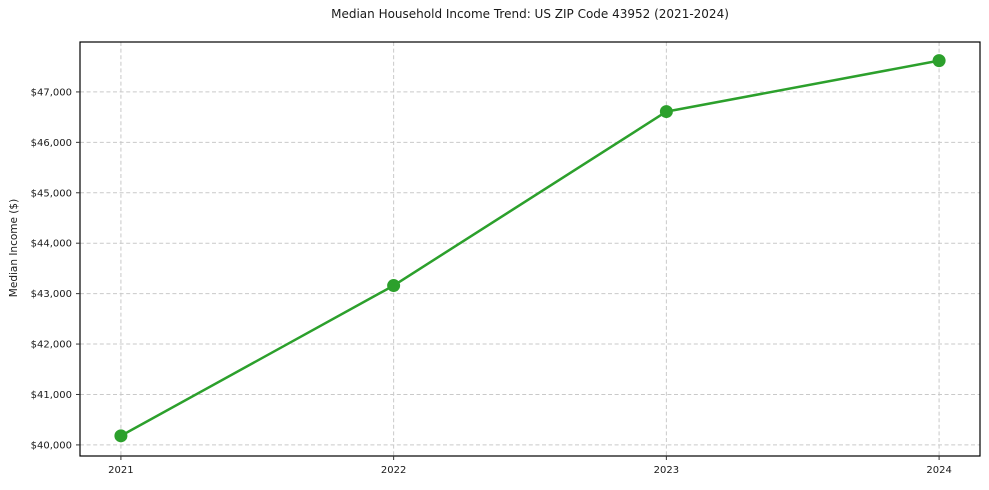 Image resolution: width=989 pixels, height=490 pixels. What do you see at coordinates (51, 244) in the screenshot?
I see `y-tick-label: $44,000` at bounding box center [51, 244].